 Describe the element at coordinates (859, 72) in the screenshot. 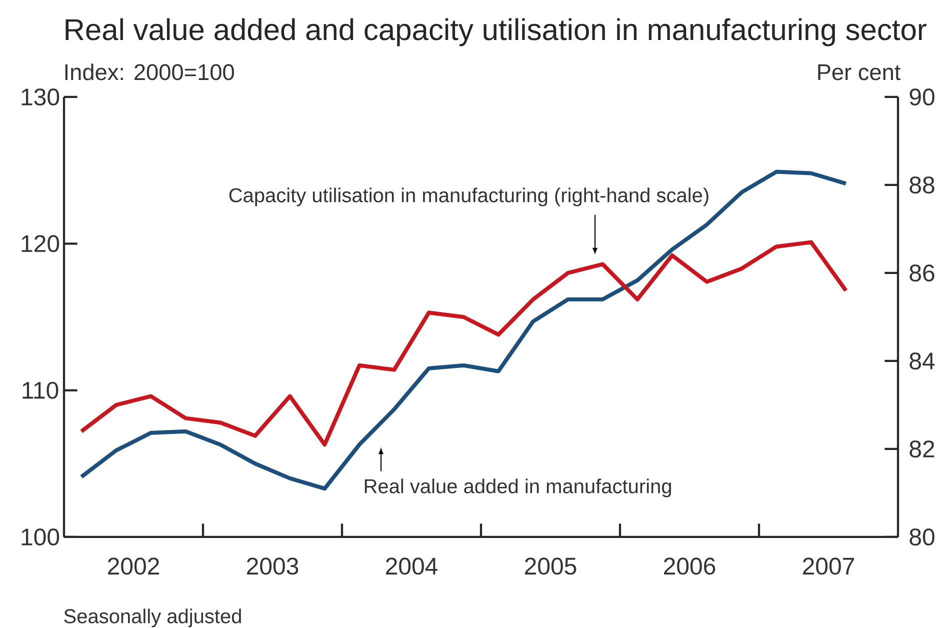

I see `y2-axis-title: Per cent` at that location.